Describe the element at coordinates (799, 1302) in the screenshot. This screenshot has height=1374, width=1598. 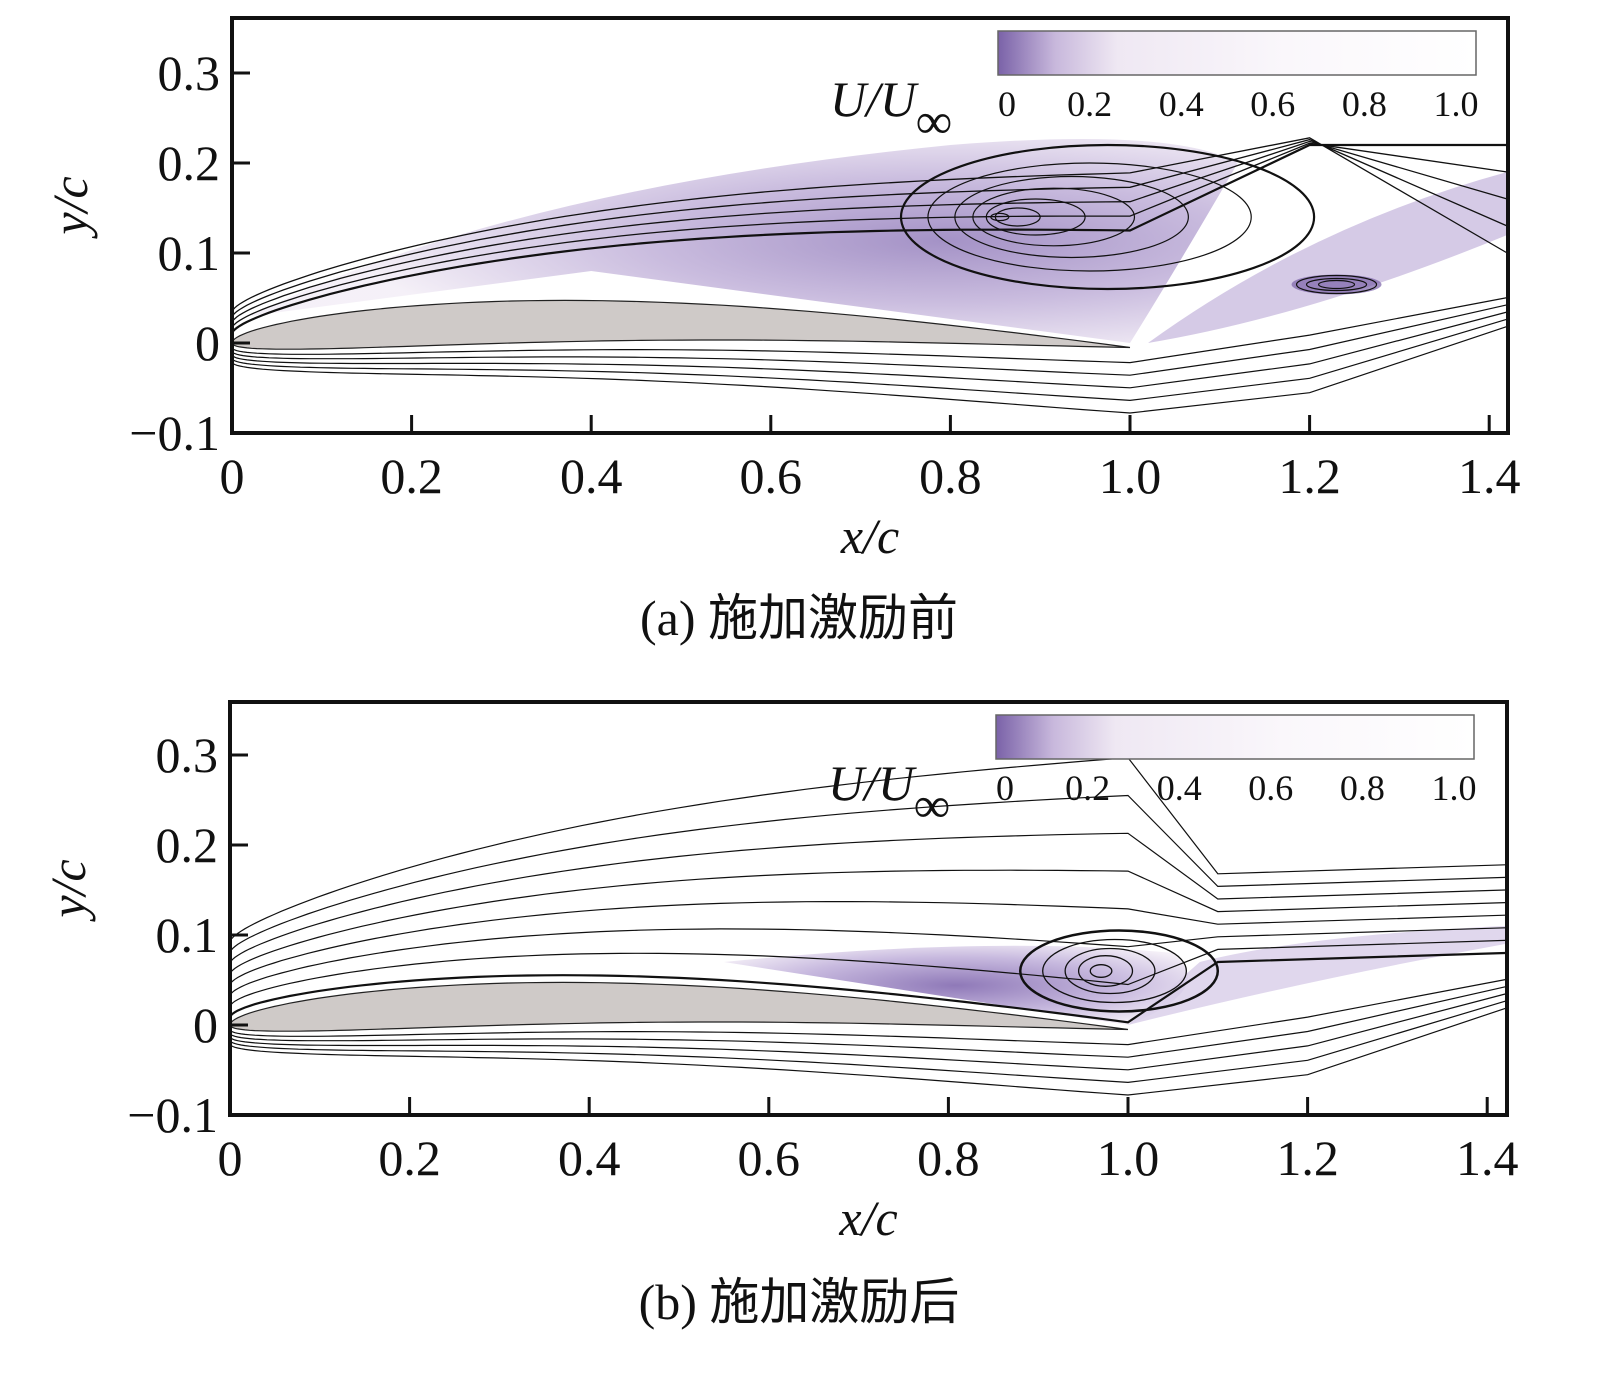
I see `caption-b: (b) 施加激励后` at that location.